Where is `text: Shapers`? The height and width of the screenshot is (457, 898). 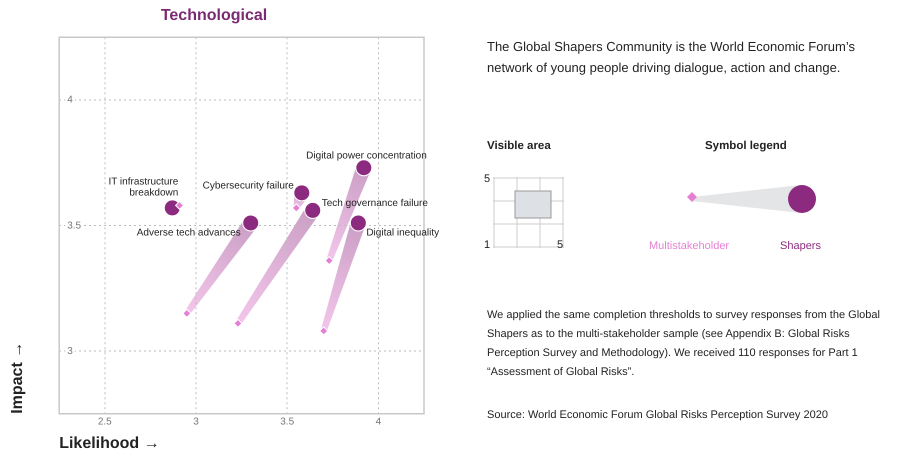
text: Shapers is located at coordinates (800, 246).